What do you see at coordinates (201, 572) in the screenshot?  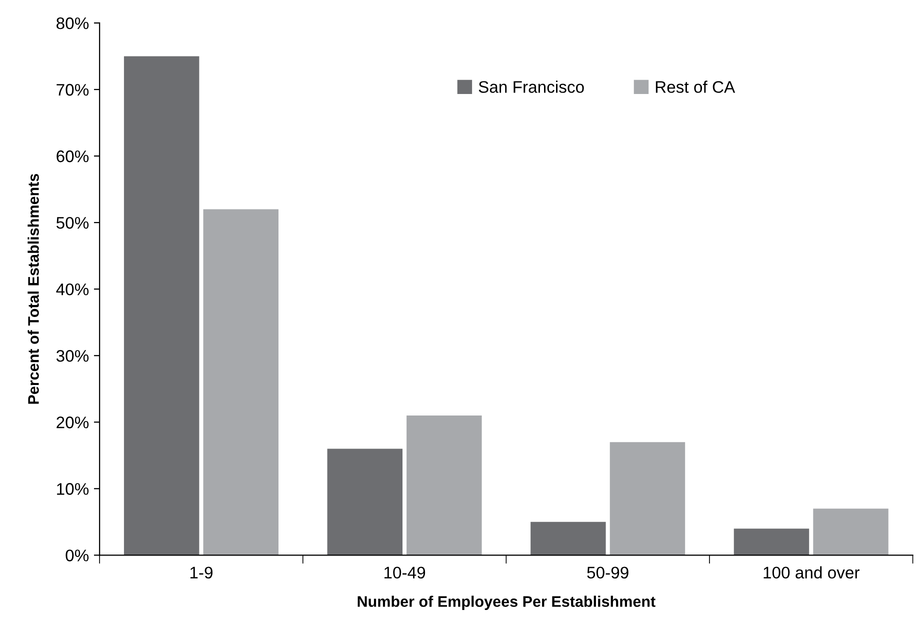 I see `x-tick-label: 1-9` at bounding box center [201, 572].